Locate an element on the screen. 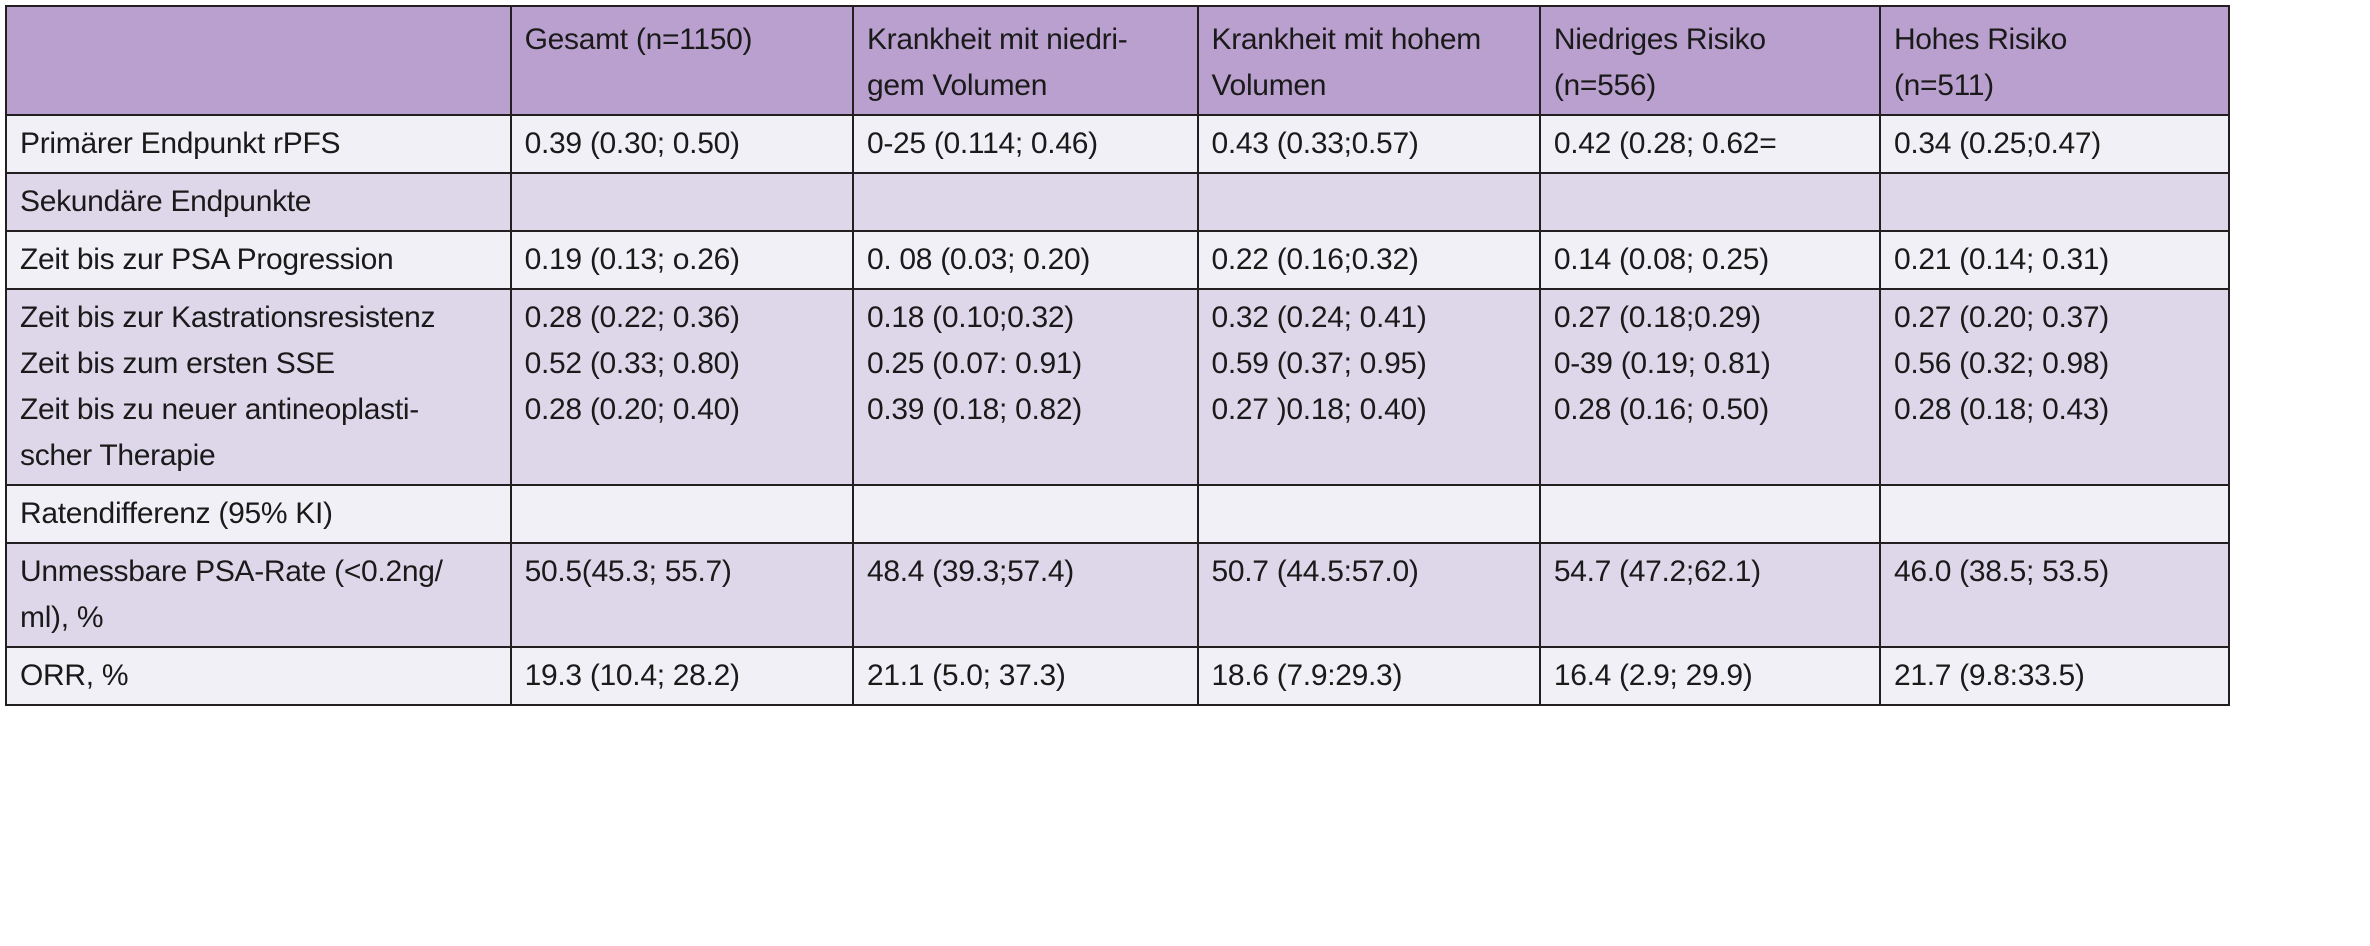 Image resolution: width=2370 pixels, height=946 pixels. column-header-niedriges-risiko: Niedriges Risiko (n=556) is located at coordinates (1709, 60).